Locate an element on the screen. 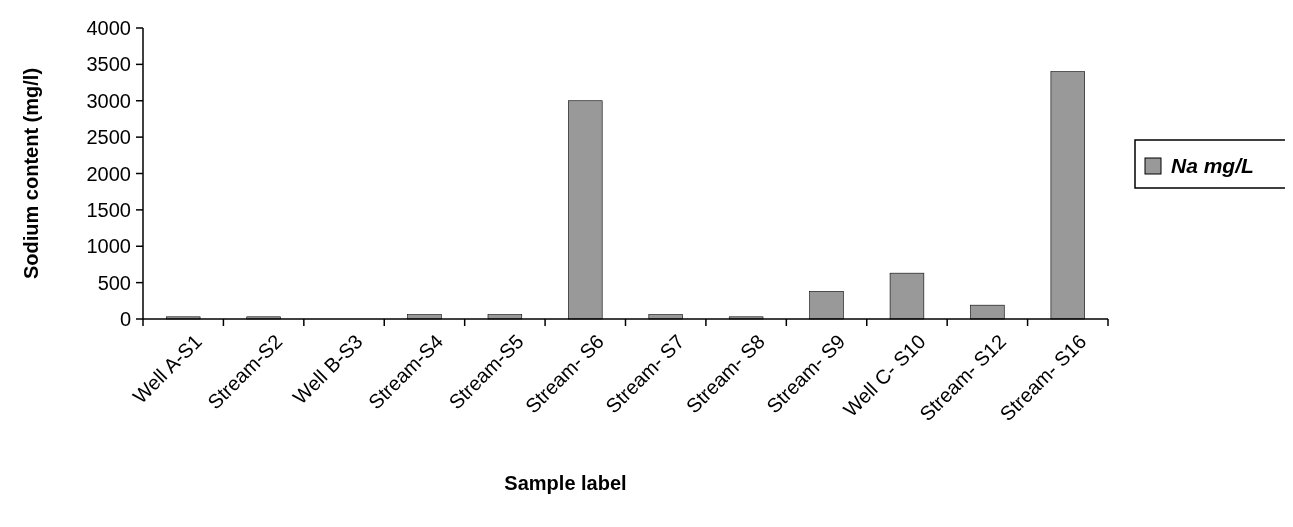  y-tick-label: 1500 is located at coordinates (108, 209).